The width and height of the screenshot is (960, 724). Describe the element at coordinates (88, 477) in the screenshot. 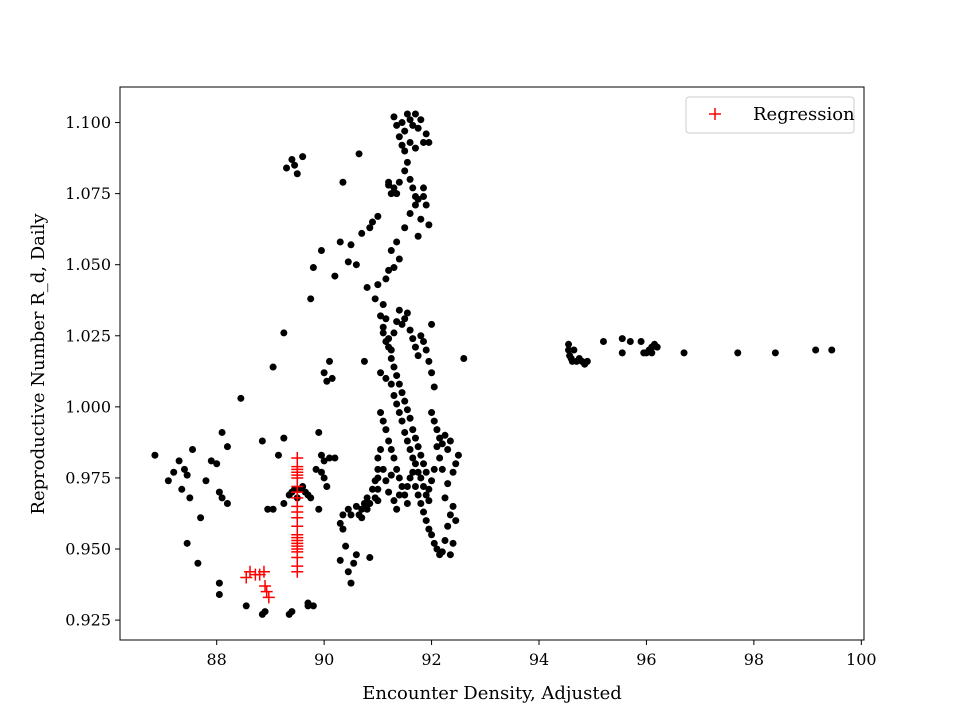

I see `y-tick-label: 0.975` at that location.